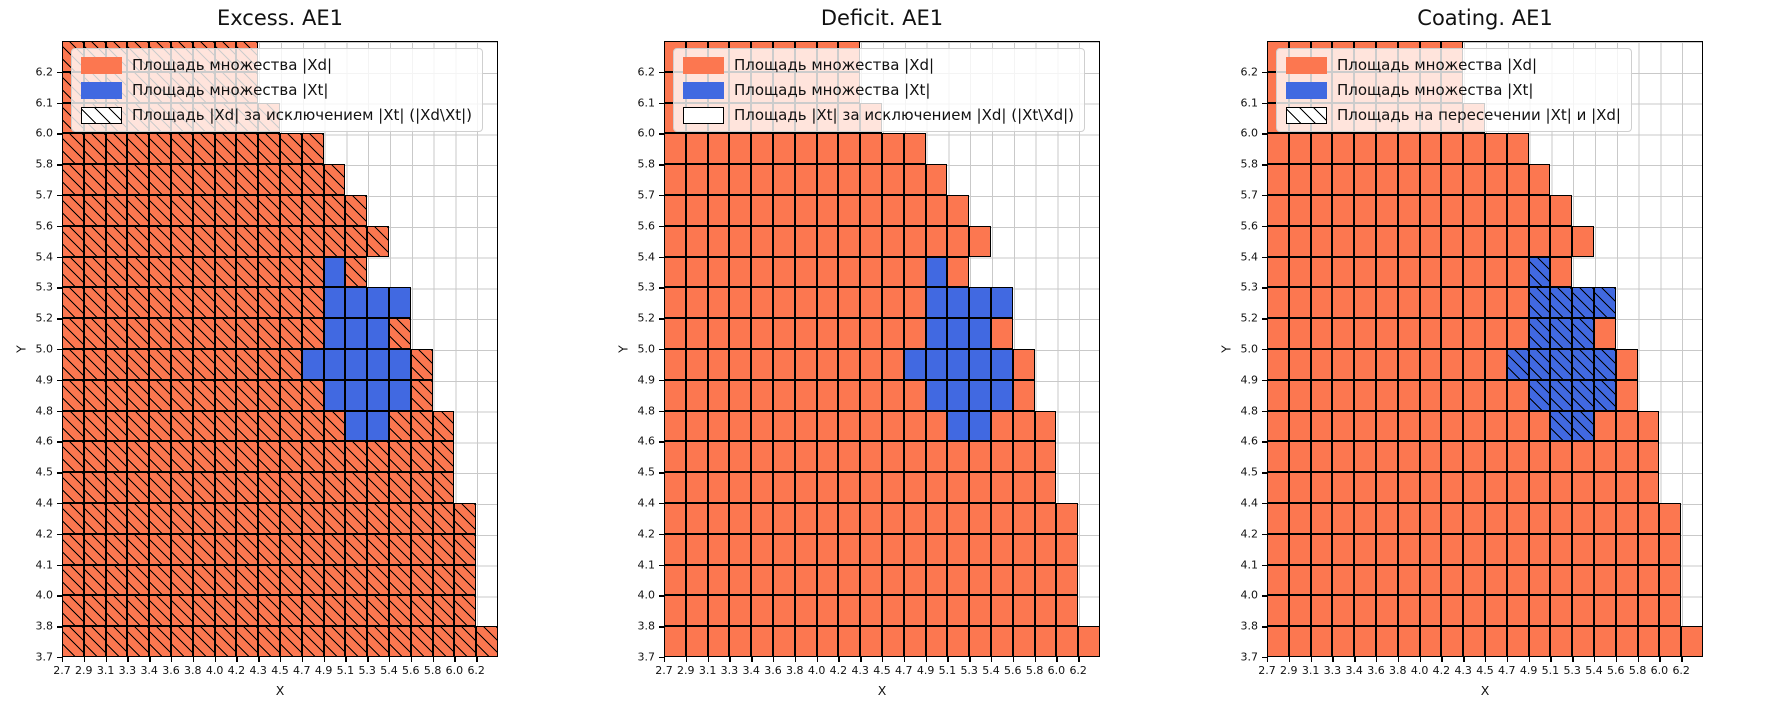 This screenshot has width=1787, height=709. What do you see at coordinates (838, 670) in the screenshot?
I see `x-tick-label: 4.2` at bounding box center [838, 670].